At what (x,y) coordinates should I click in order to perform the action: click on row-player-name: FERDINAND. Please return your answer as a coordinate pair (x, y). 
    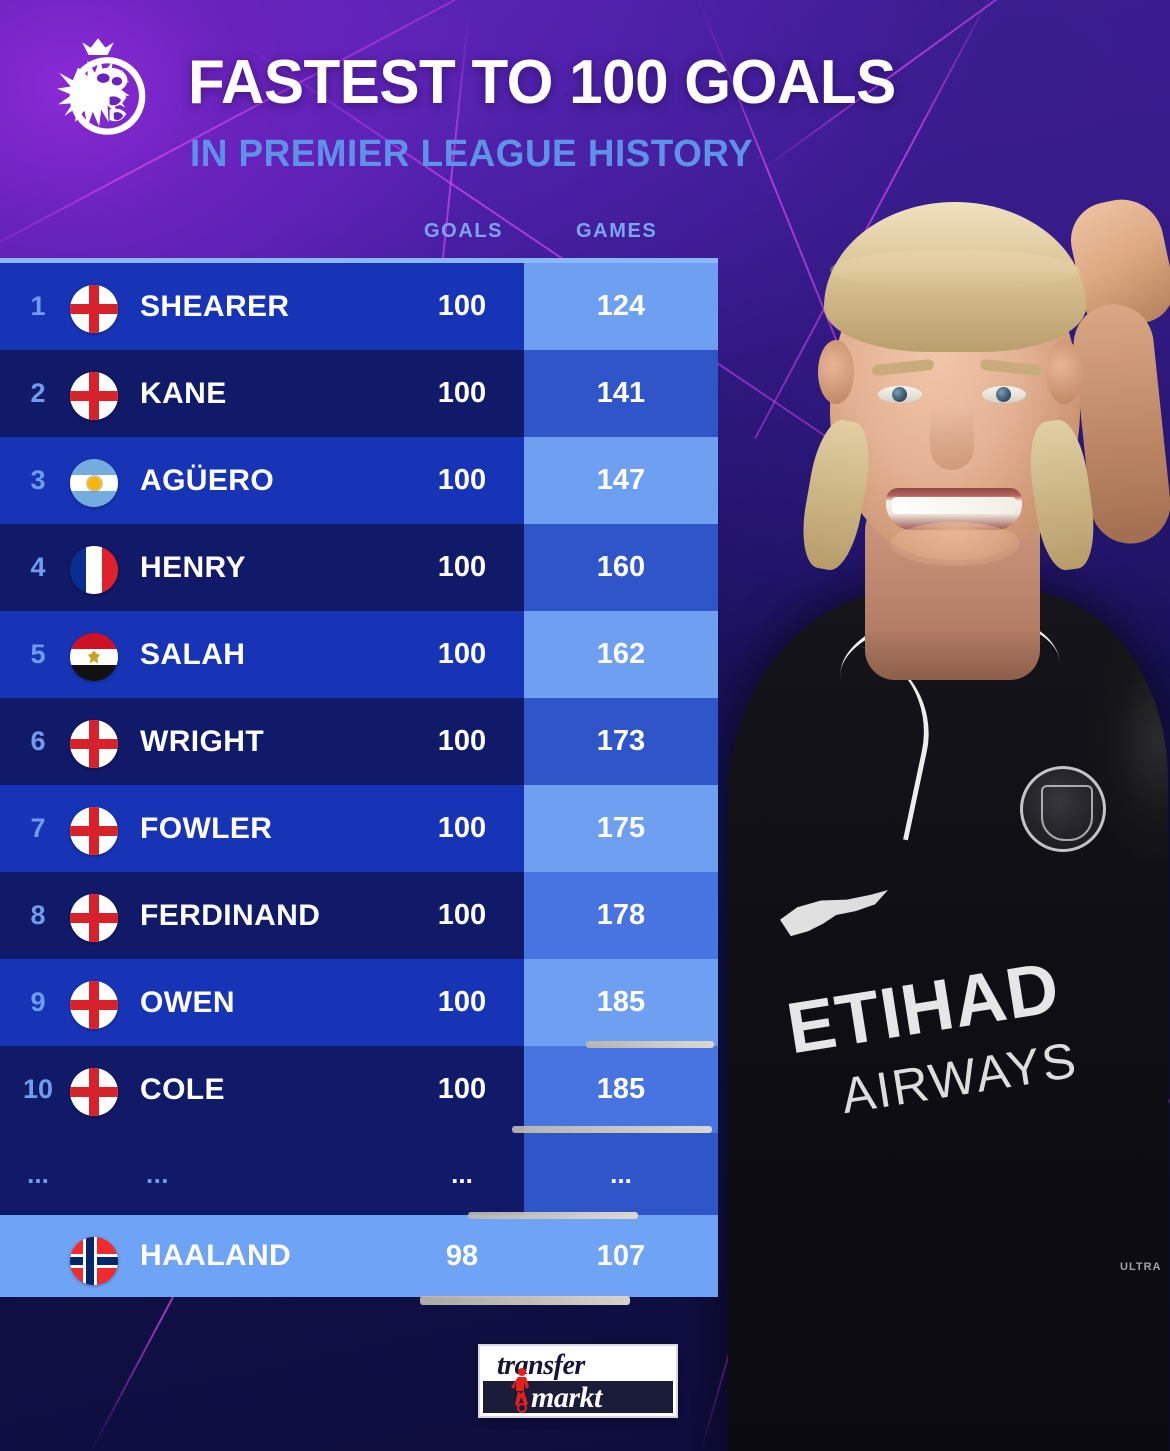
    Looking at the image, I should click on (230, 915).